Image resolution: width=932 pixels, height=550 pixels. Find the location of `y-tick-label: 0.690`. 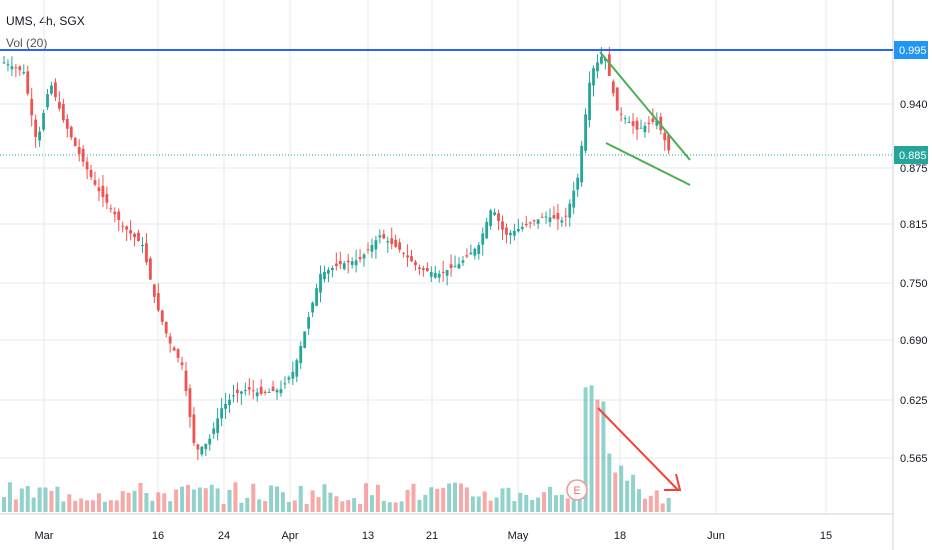

y-tick-label: 0.690 is located at coordinates (914, 341).